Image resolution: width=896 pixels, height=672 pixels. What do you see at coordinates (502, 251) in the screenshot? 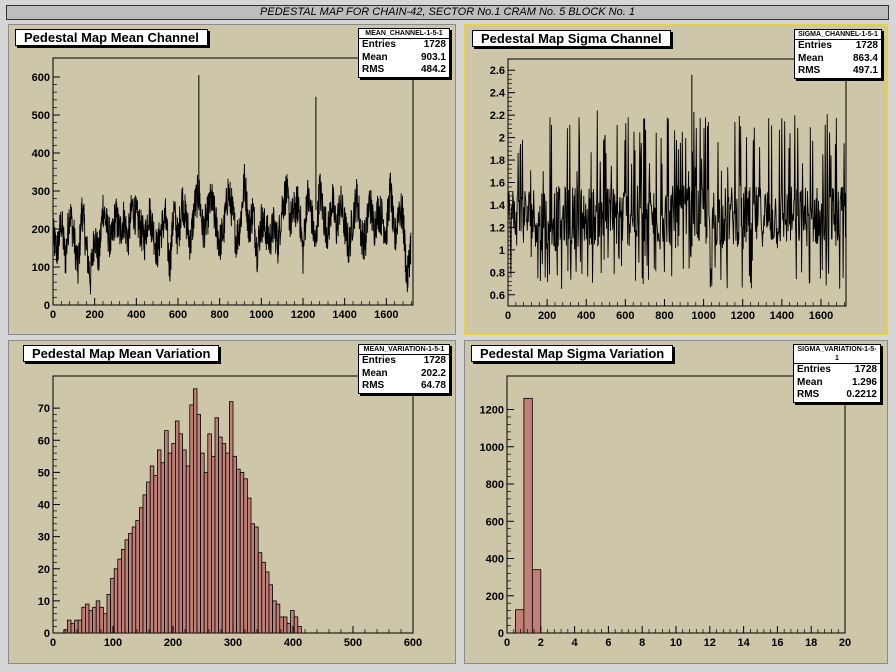
I see `y-tick-label: 1` at bounding box center [502, 251].